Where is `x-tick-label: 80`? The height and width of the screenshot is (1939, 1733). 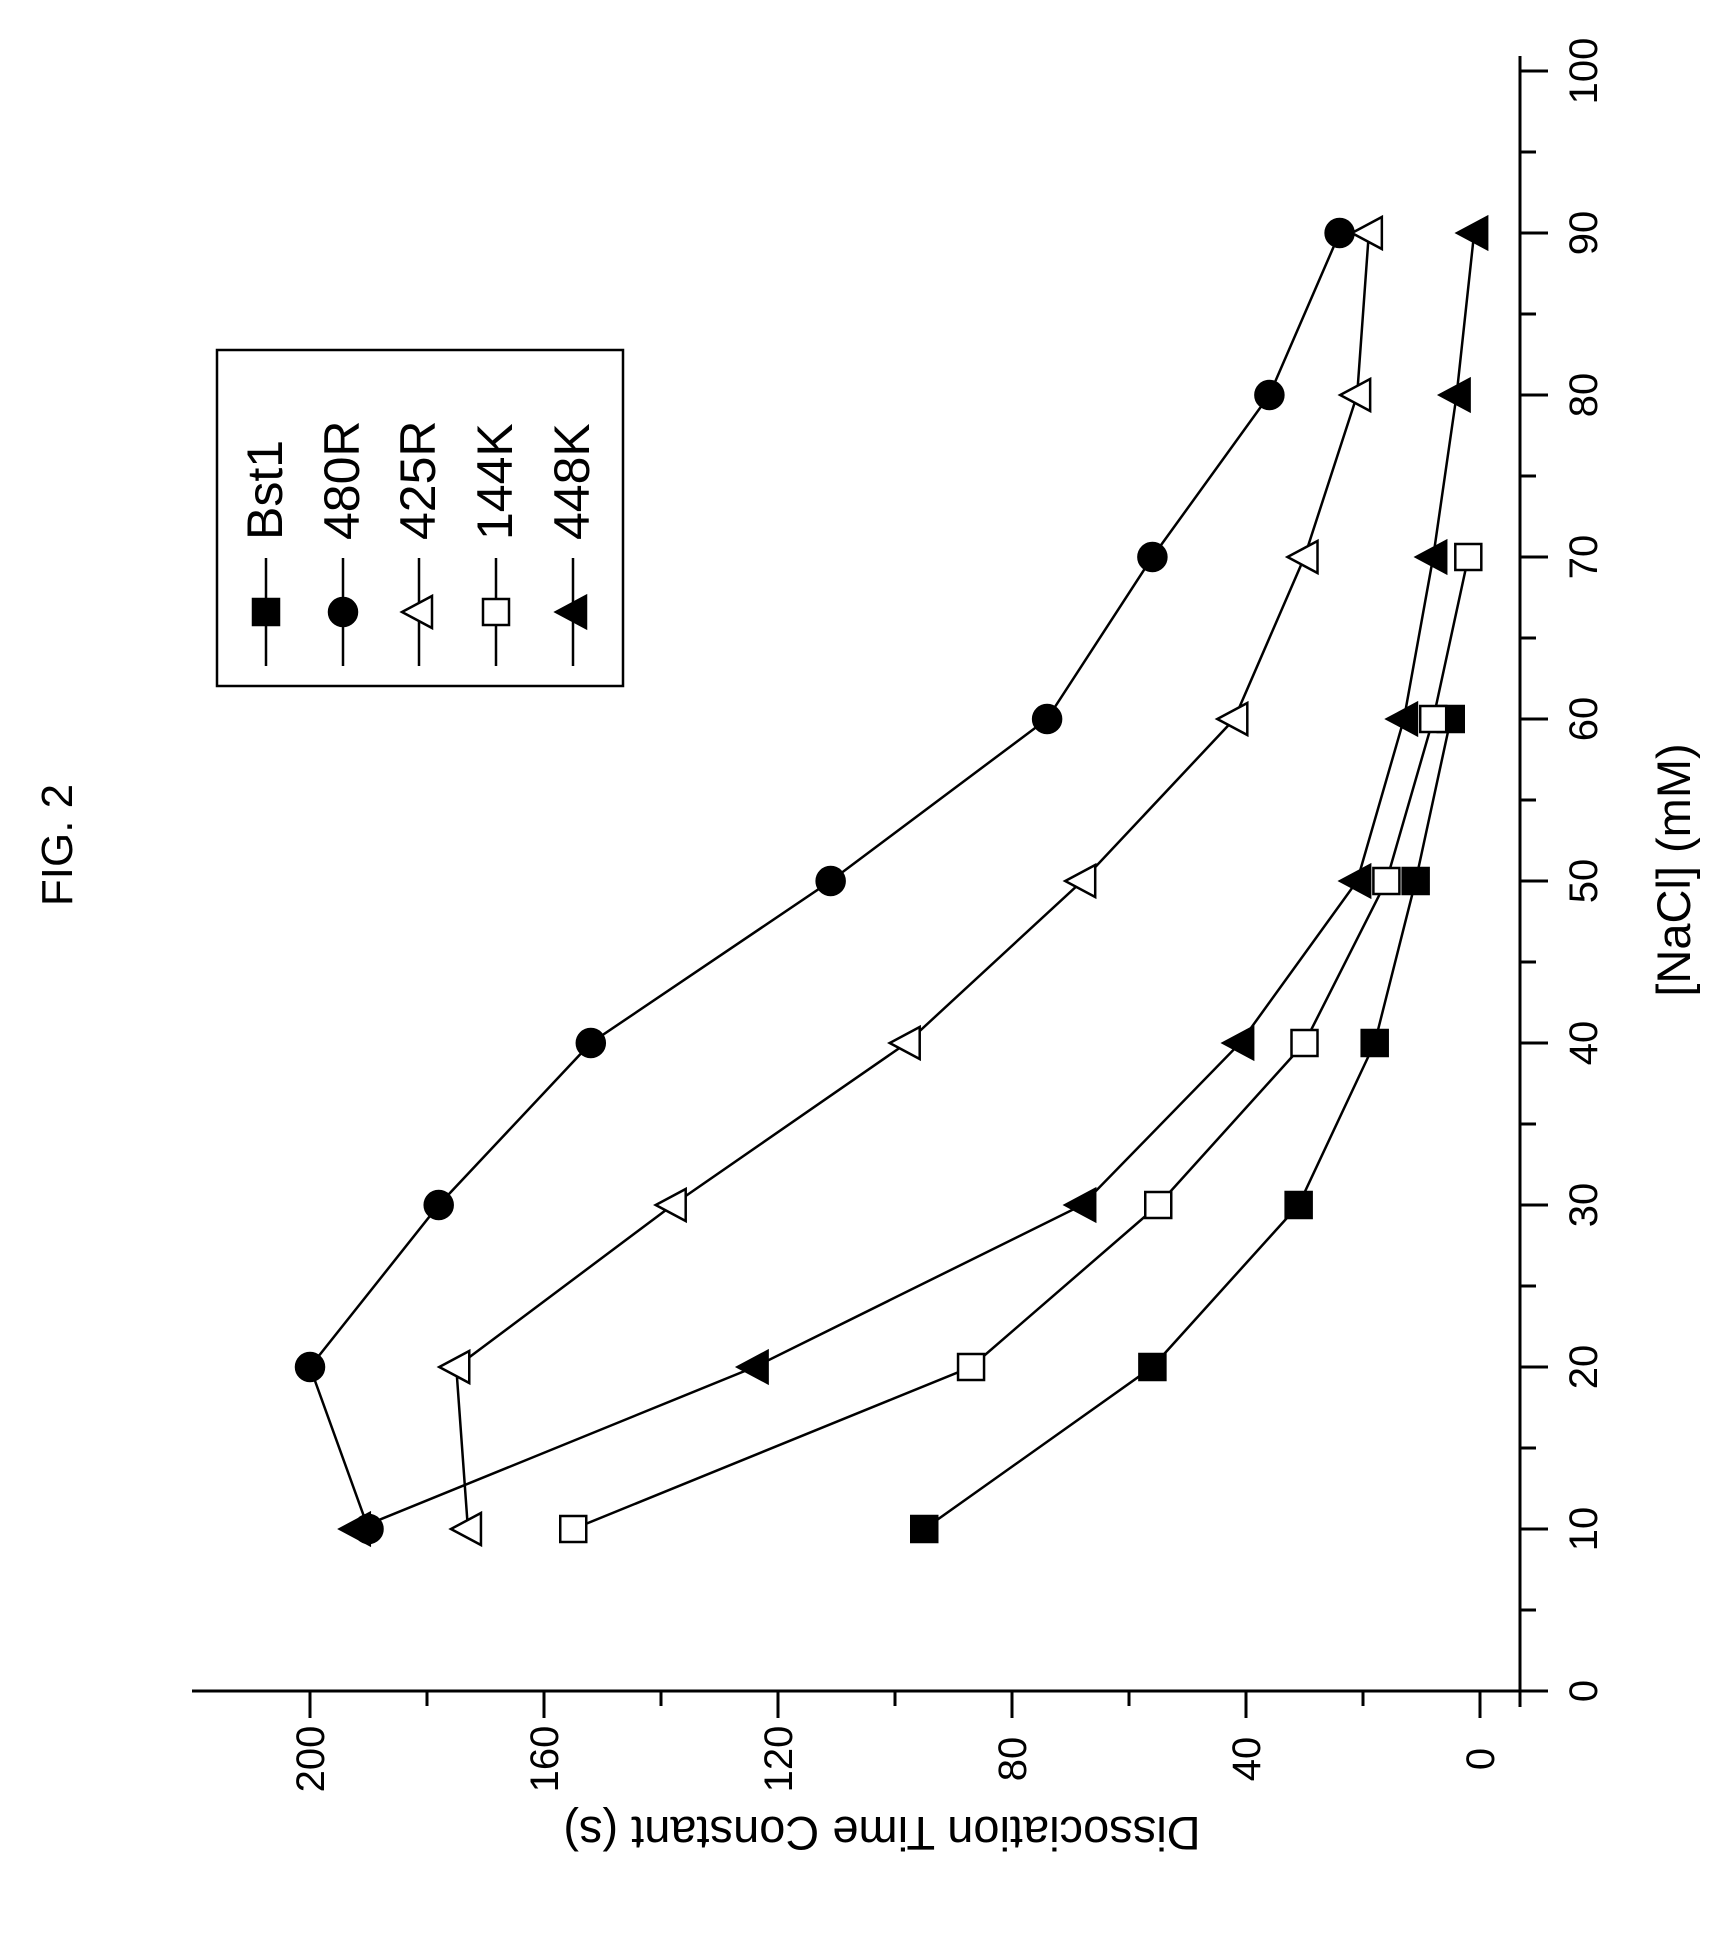
x-tick-label: 80 is located at coordinates (1584, 395).